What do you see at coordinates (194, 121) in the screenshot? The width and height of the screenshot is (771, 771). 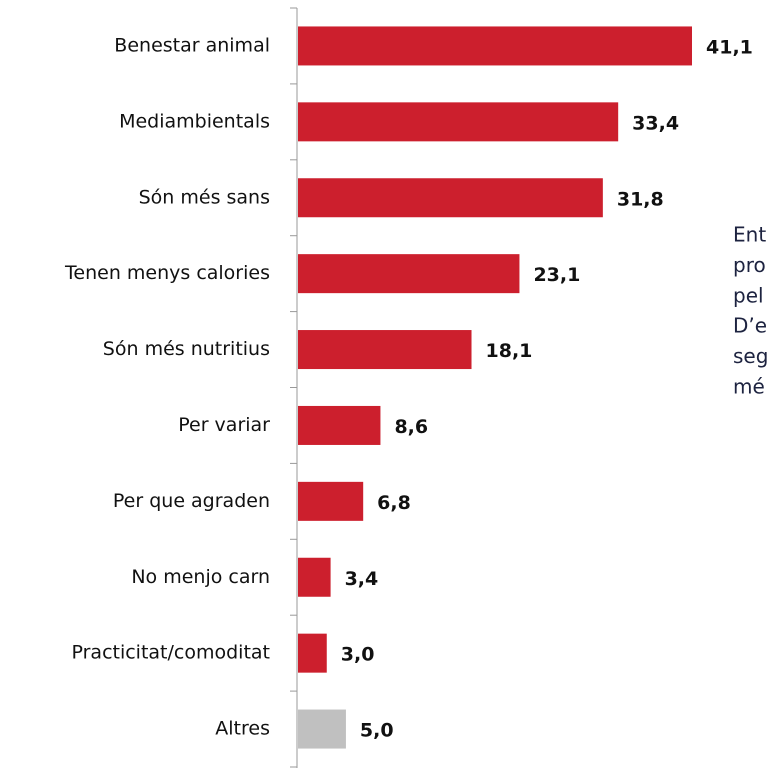 I see `category-label: Mediambientals` at bounding box center [194, 121].